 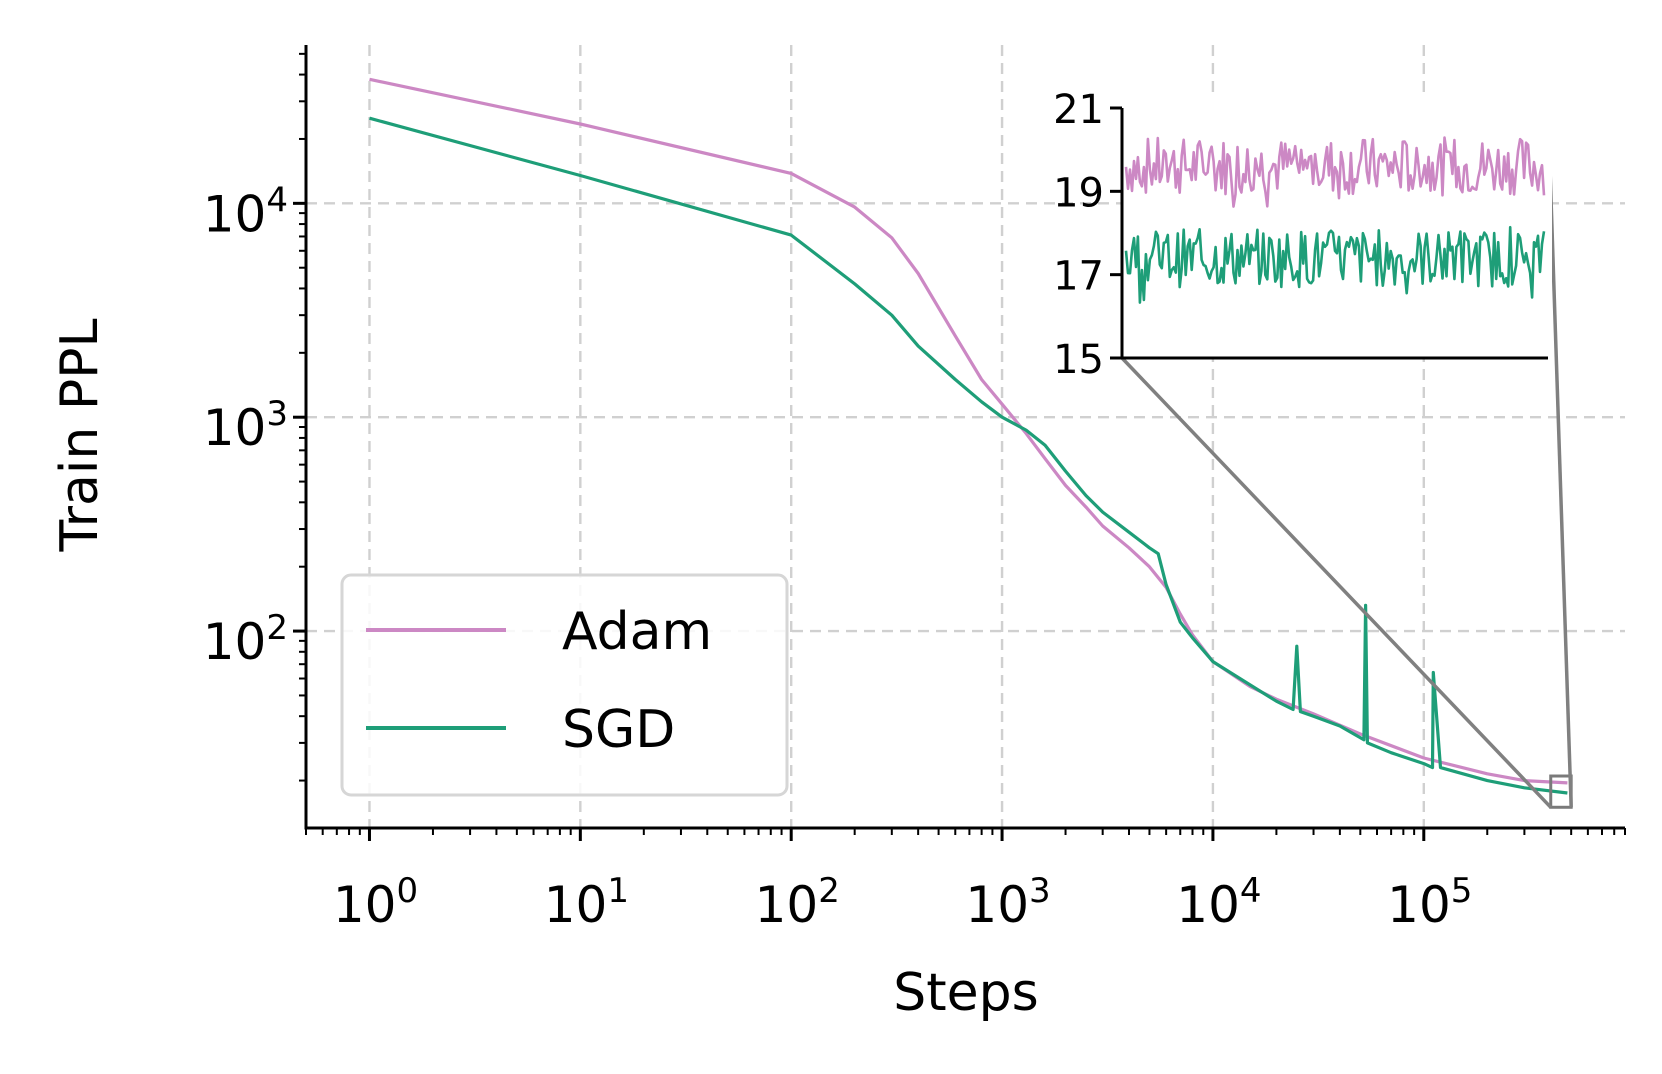 I want to click on x-tick-label: 10⁵, so click(x=1429, y=902).